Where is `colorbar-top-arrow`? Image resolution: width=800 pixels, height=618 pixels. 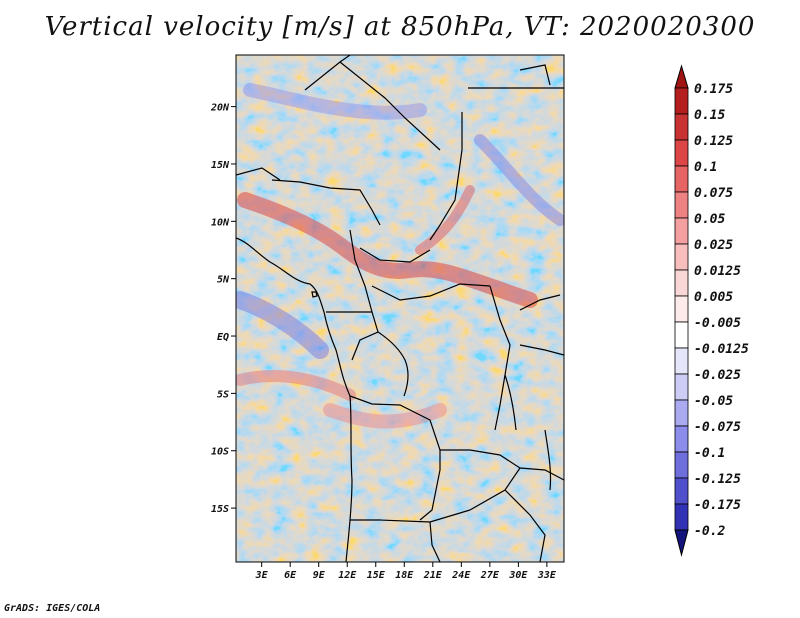 colorbar-top-arrow is located at coordinates (681, 76).